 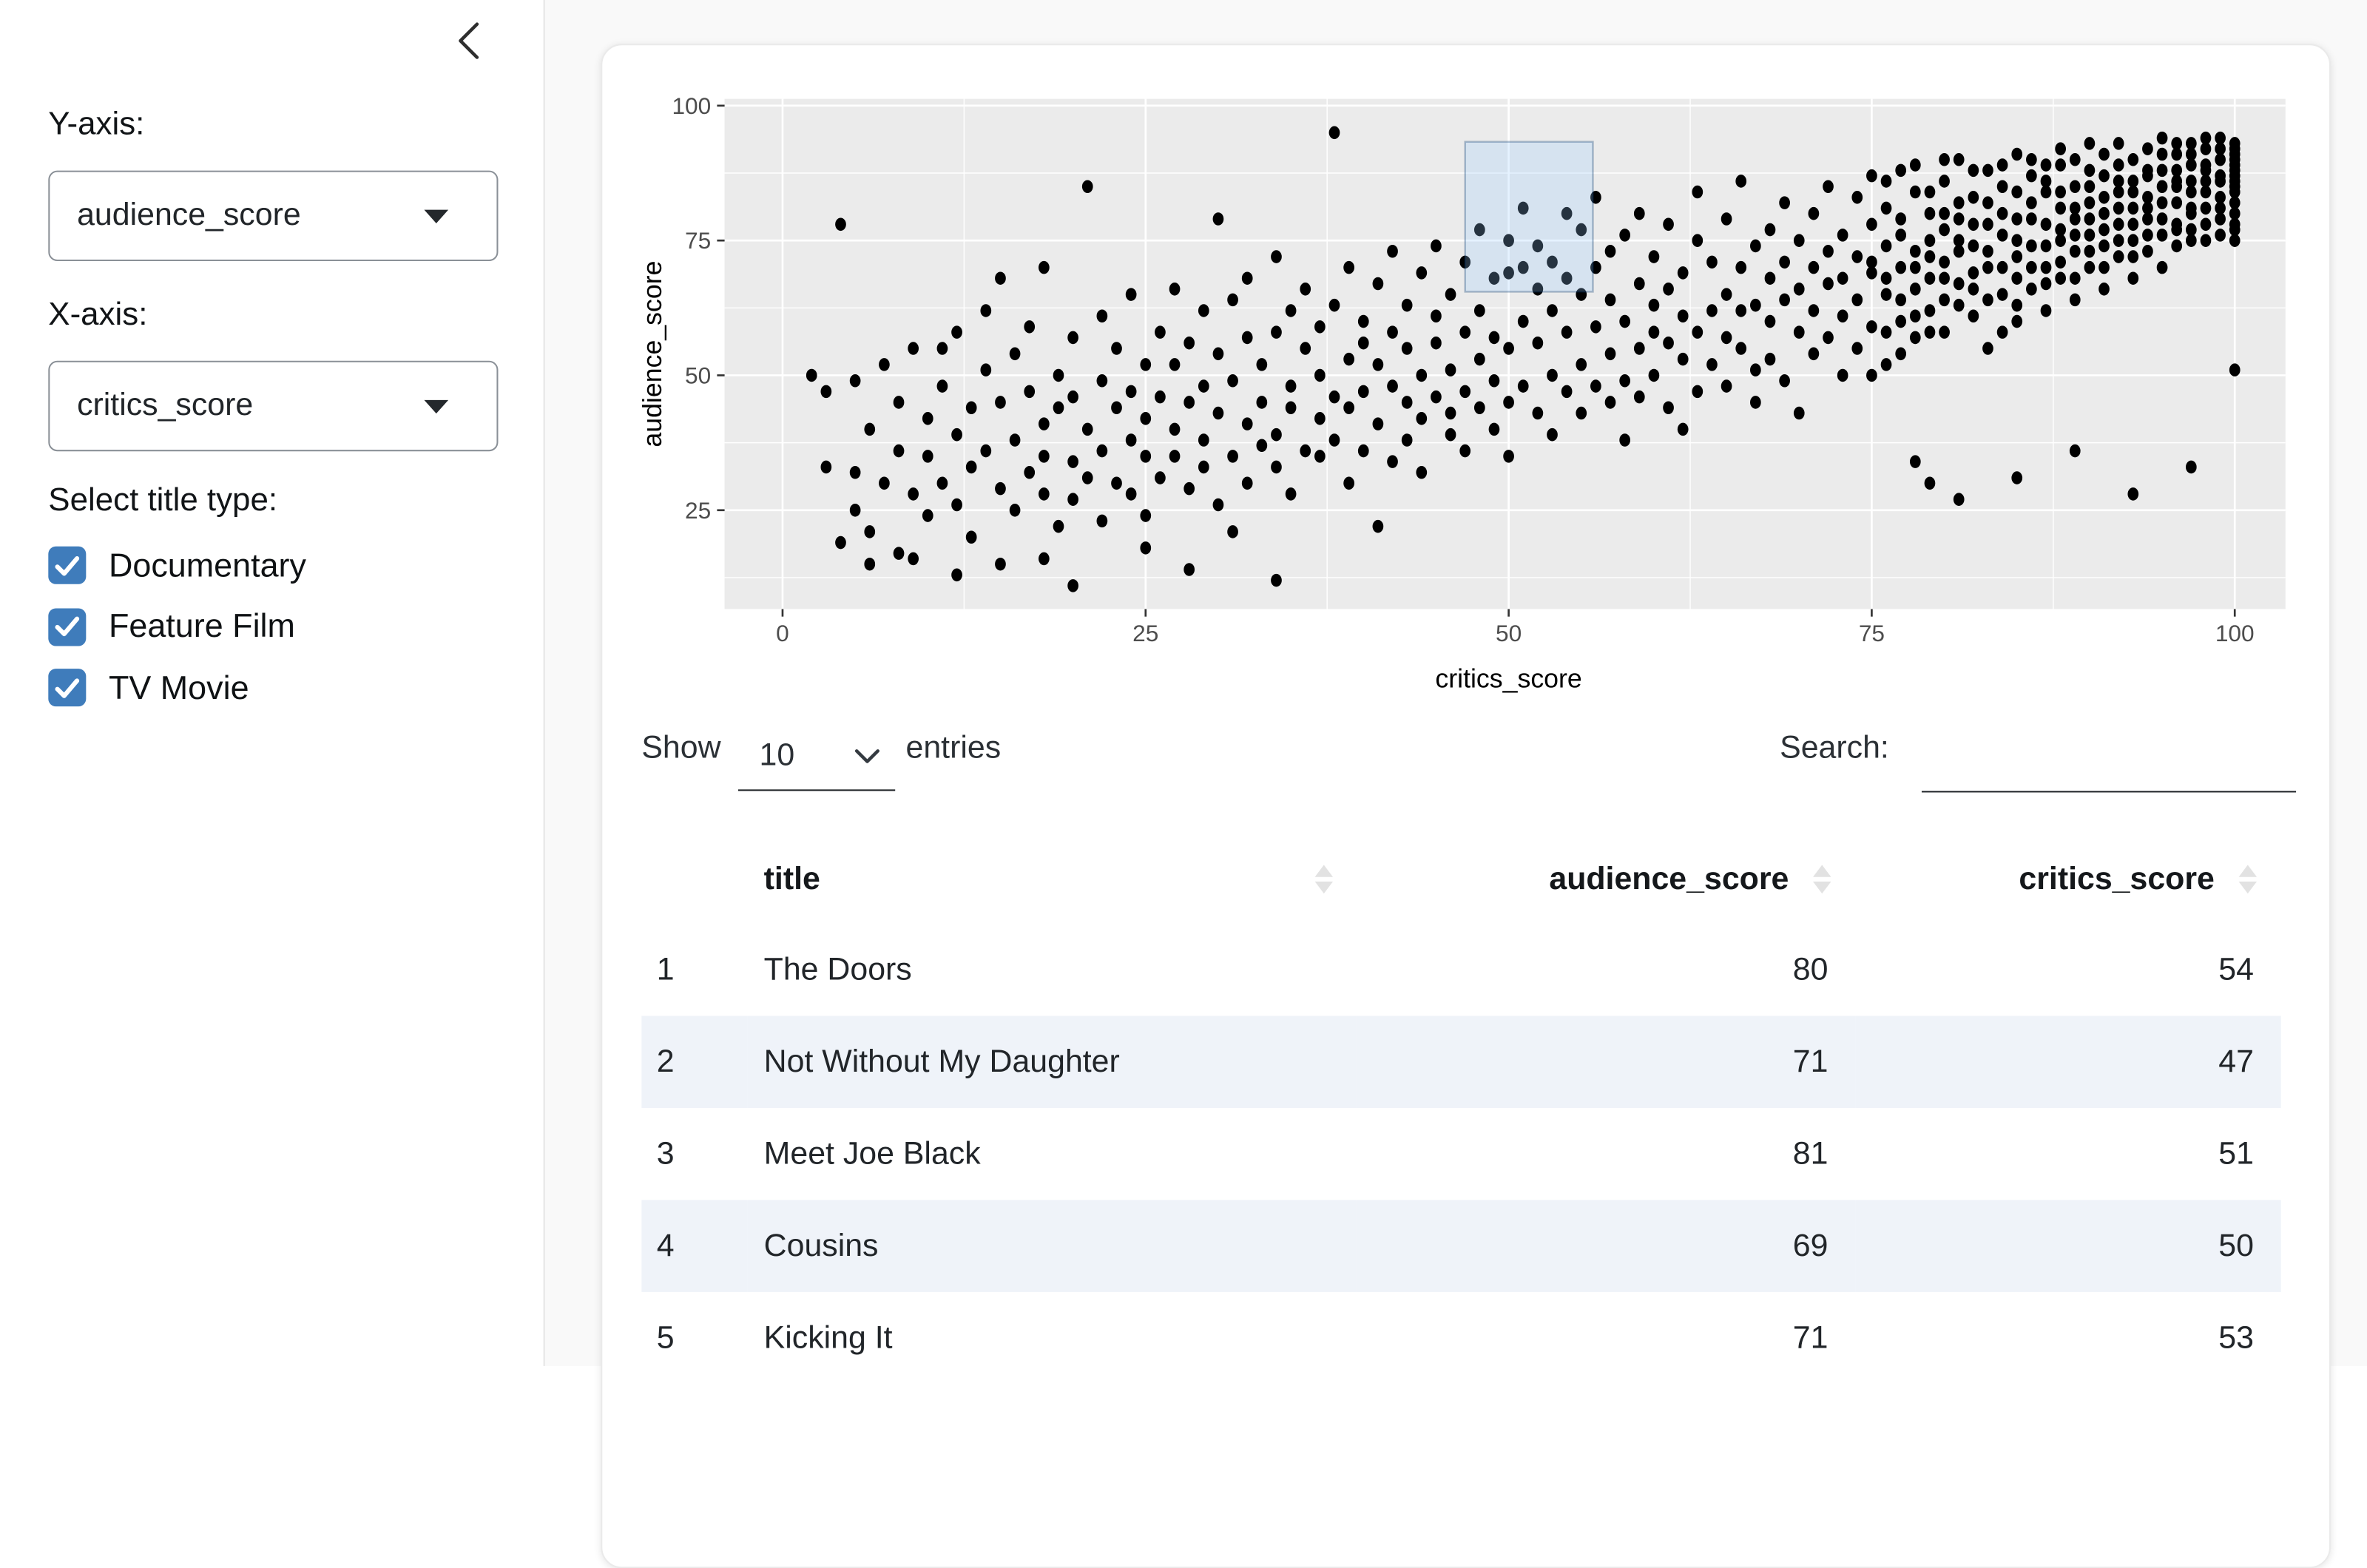 I want to click on table-row: 4 Cousins 69 50, so click(x=1461, y=1246).